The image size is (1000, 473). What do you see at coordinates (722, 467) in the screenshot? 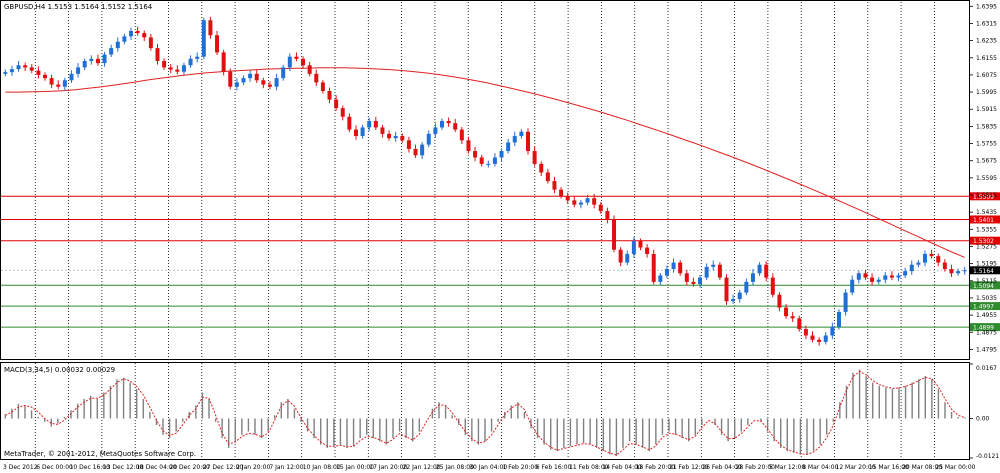
I see `x-tick-label: 26 Feb 04:00` at bounding box center [722, 467].